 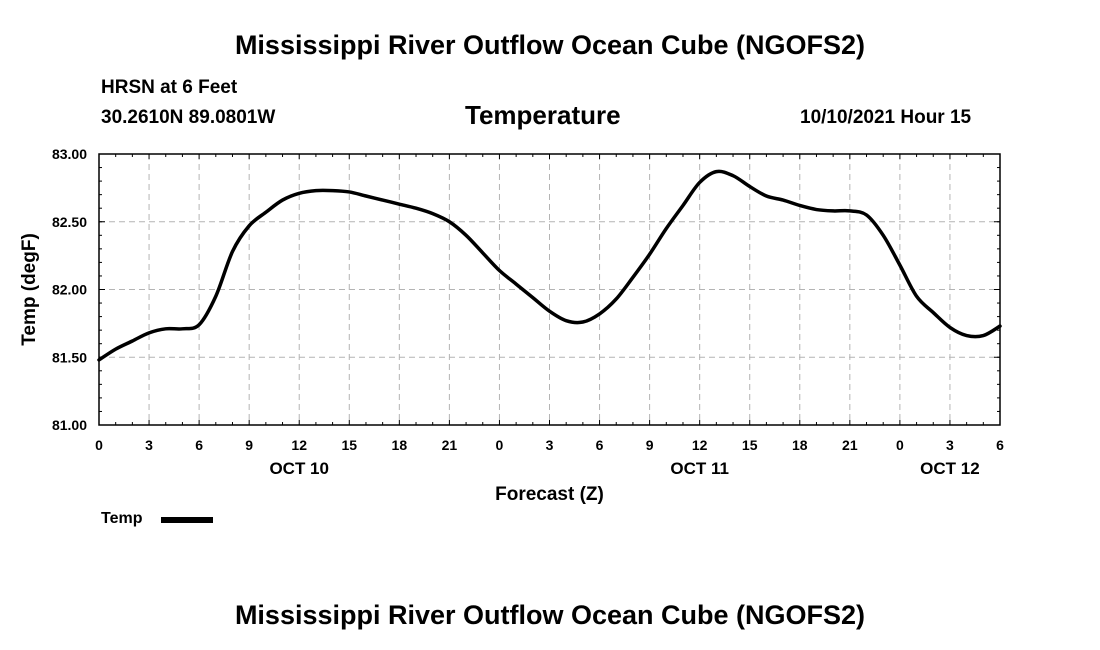 I want to click on y-tick-label: 81.00, so click(x=69, y=425).